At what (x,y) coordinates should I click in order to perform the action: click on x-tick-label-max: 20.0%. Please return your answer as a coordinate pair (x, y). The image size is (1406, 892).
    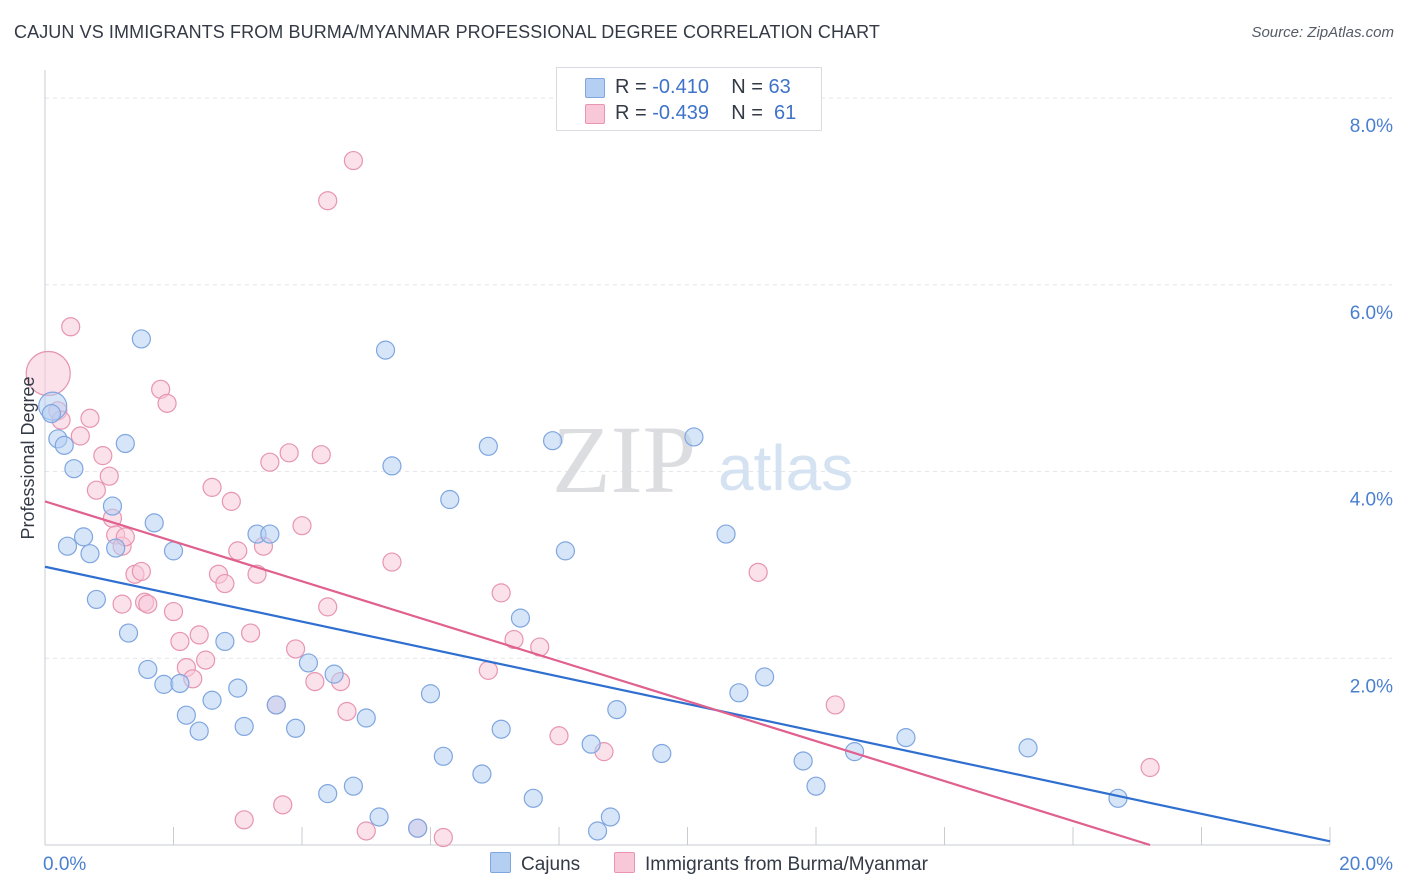
    Looking at the image, I should click on (1366, 864).